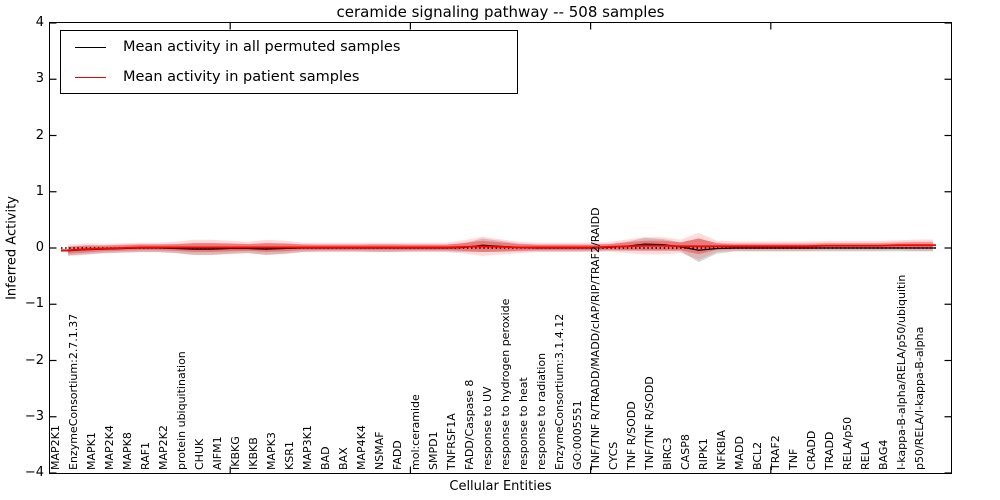 The height and width of the screenshot is (500, 1000). Describe the element at coordinates (12, 248) in the screenshot. I see `y-axis-label: Inferred Activity` at that location.